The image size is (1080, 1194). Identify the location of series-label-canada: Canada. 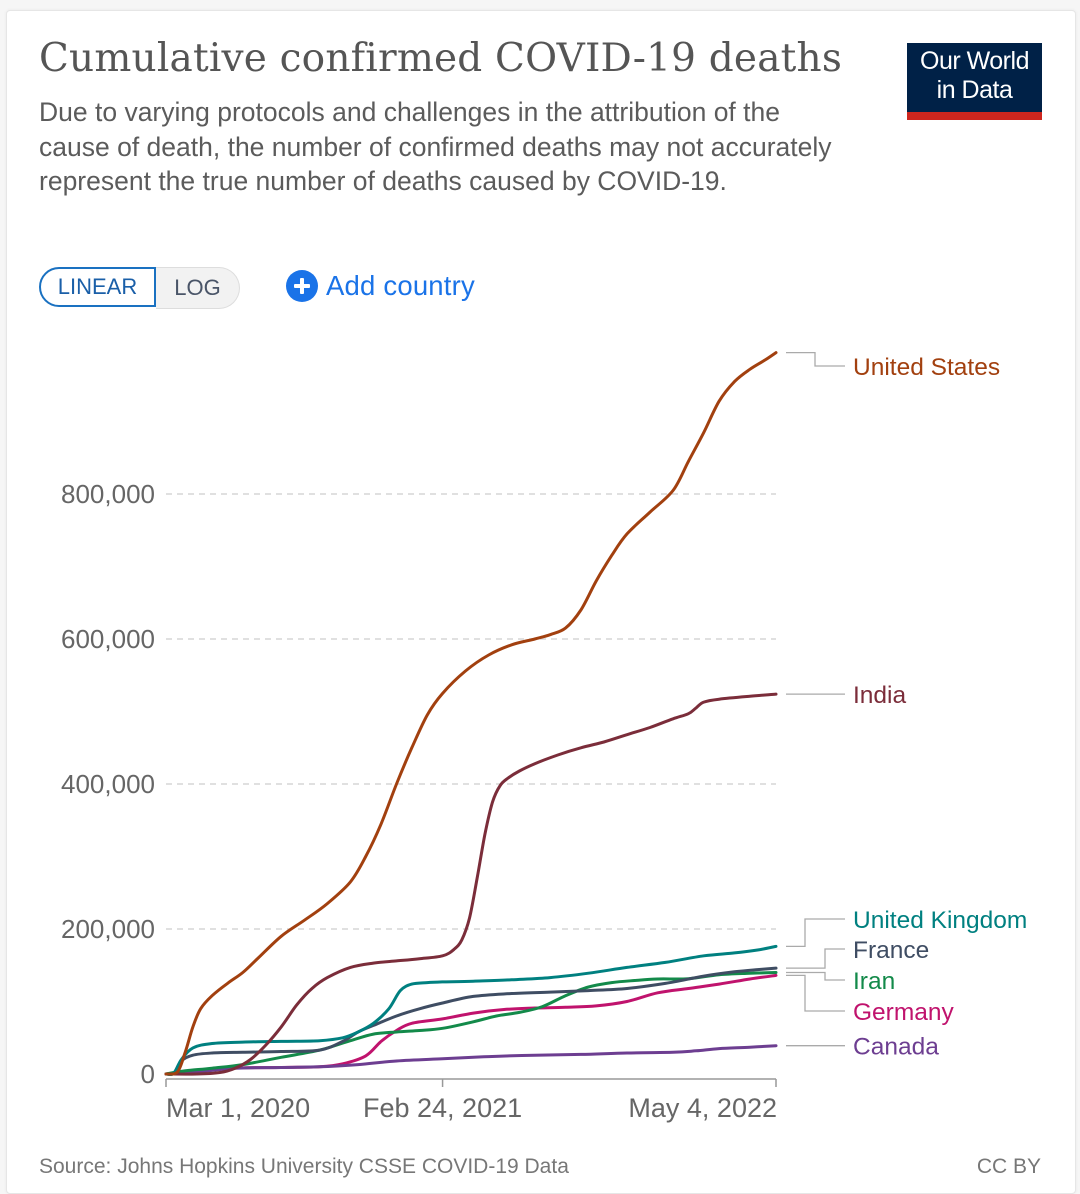
(896, 1047).